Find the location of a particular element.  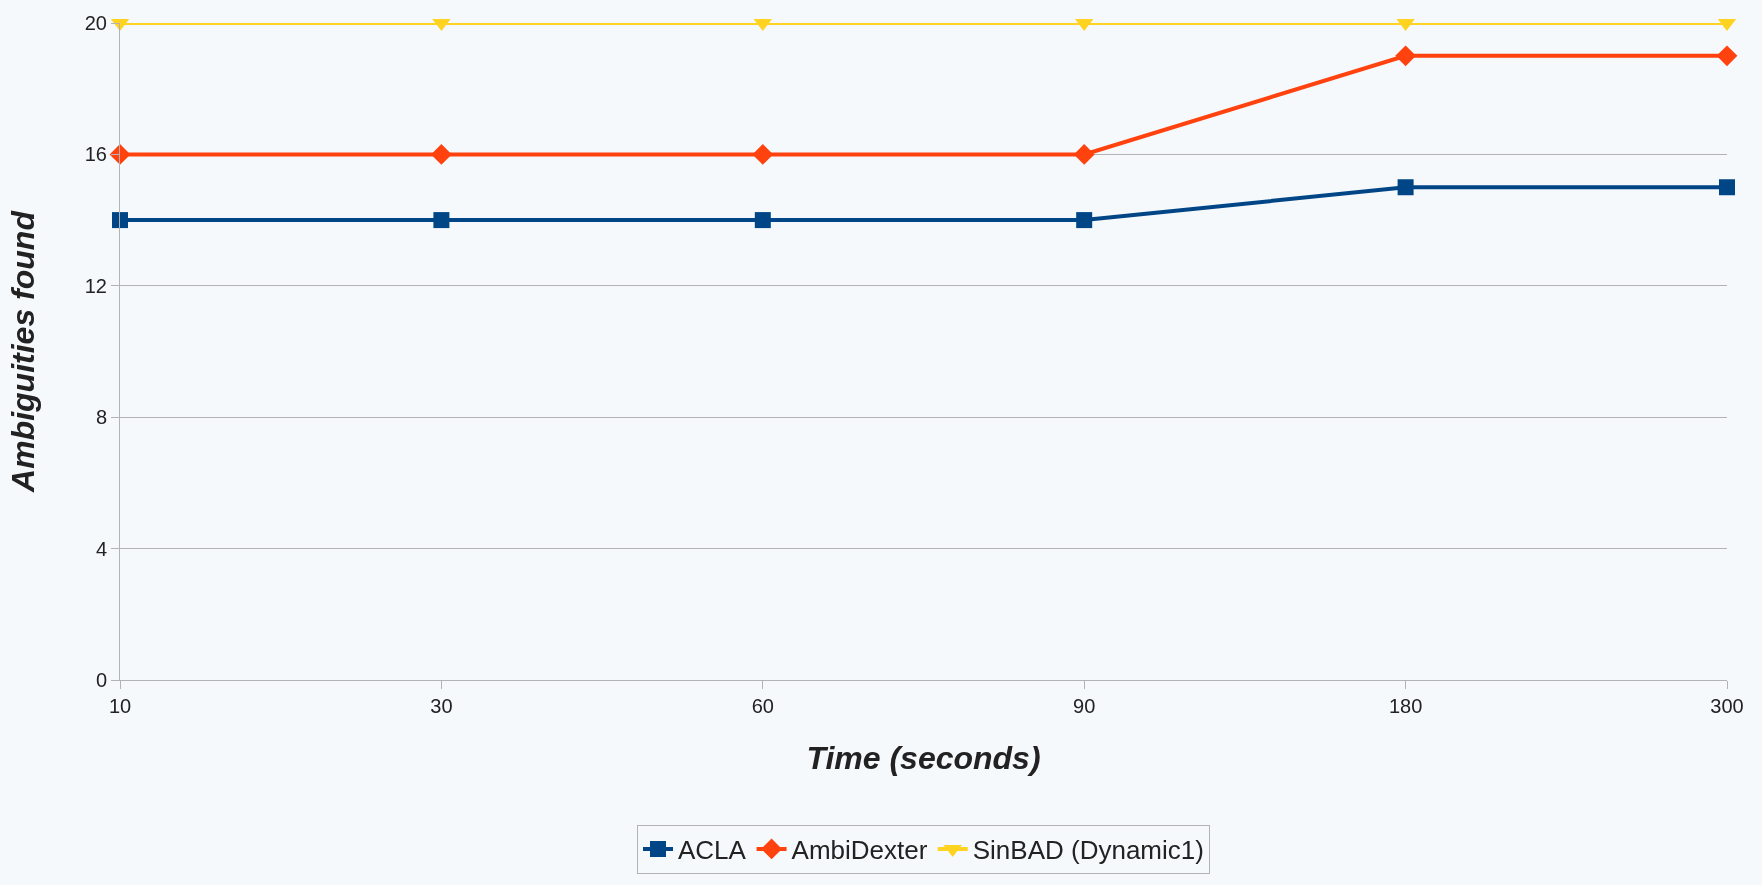

legend-label: SinBAD (Dynamic1) is located at coordinates (1088, 850).